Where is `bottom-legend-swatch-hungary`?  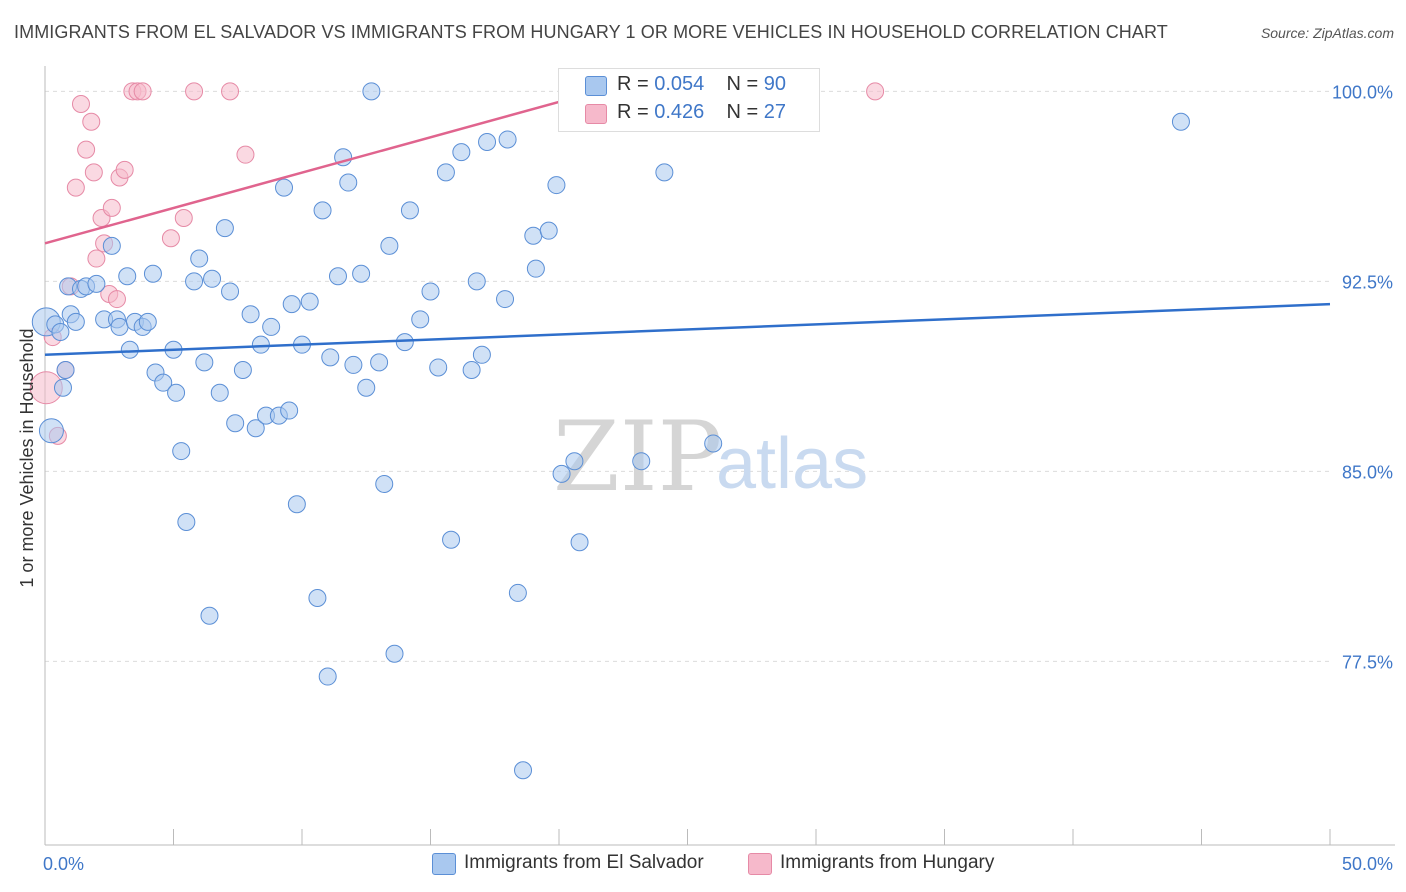
bottom-legend-swatch-hungary is located at coordinates (760, 864).